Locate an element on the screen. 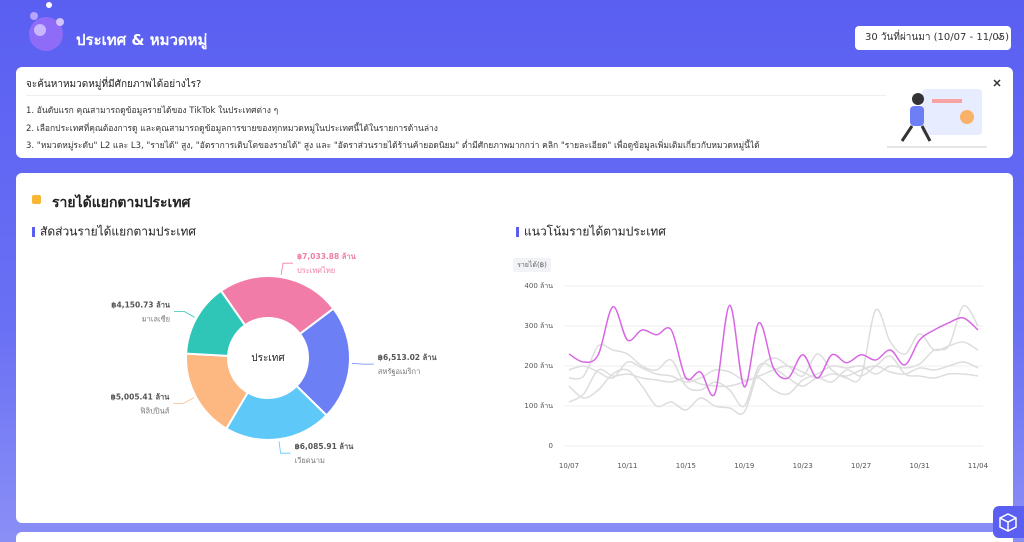 The height and width of the screenshot is (542, 1024). chart-title: สัดส่วนรายได้แยกตามประเทศ is located at coordinates (118, 232).